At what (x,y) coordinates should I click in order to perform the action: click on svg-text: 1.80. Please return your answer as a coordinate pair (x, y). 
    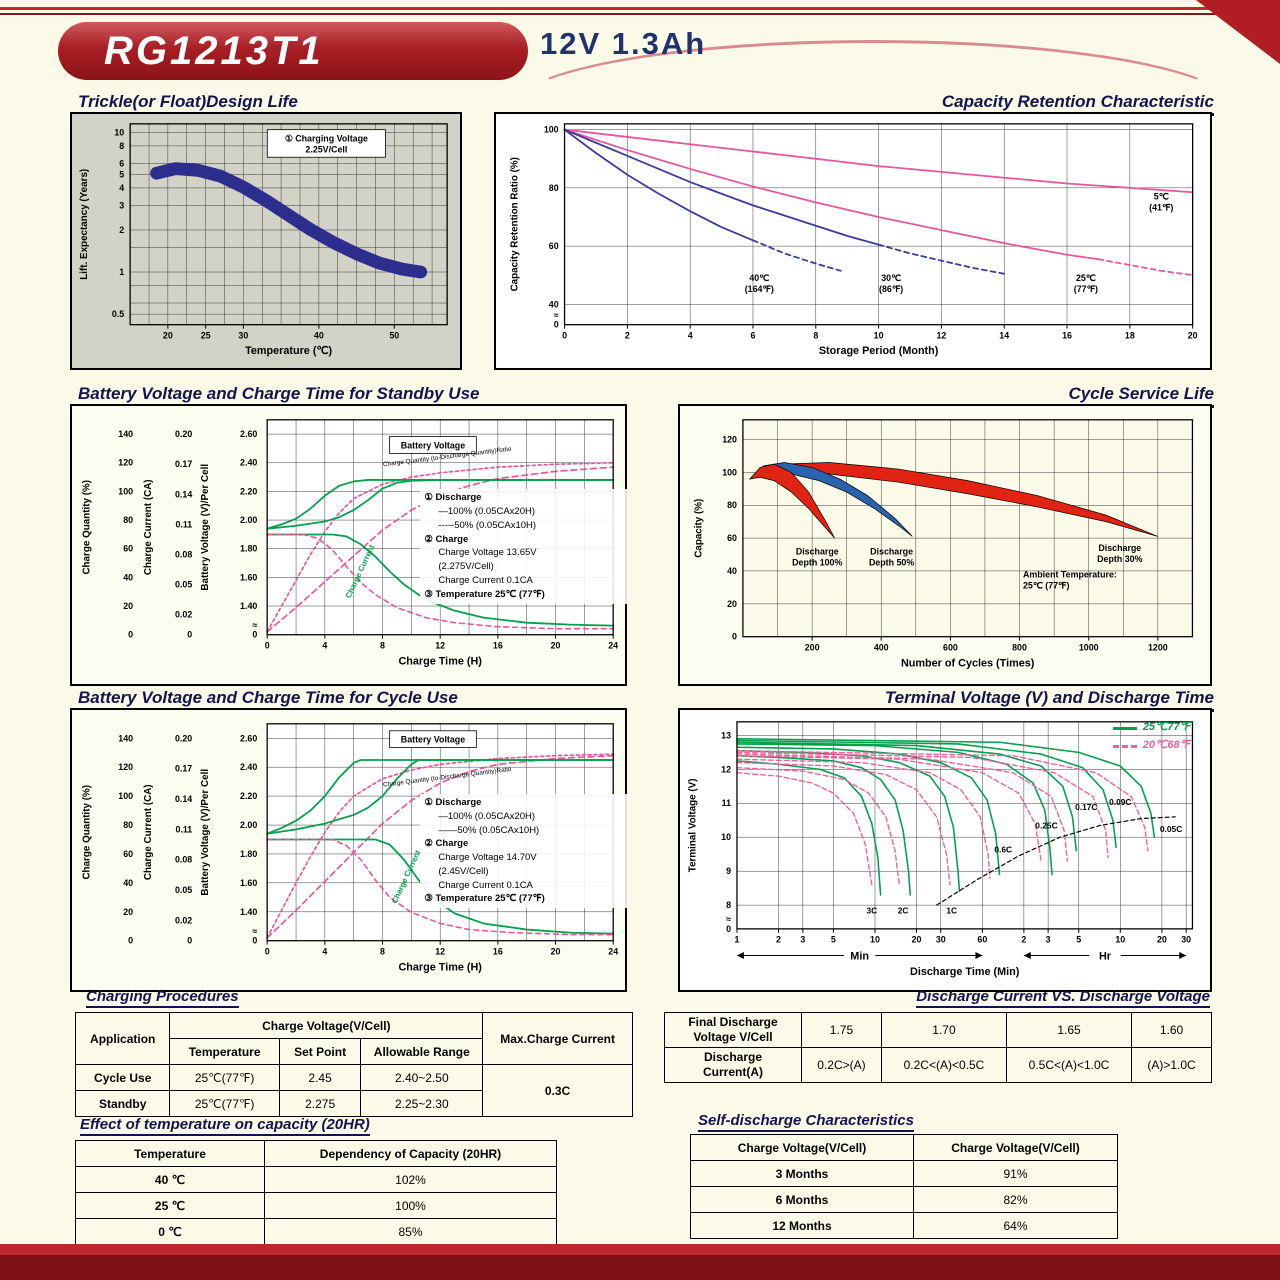
    Looking at the image, I should click on (248, 549).